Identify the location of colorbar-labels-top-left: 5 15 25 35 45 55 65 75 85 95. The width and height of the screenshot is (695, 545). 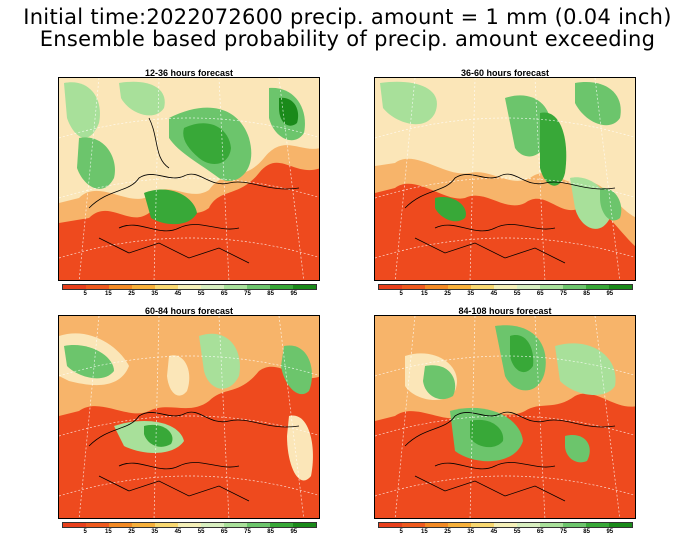
(189, 295).